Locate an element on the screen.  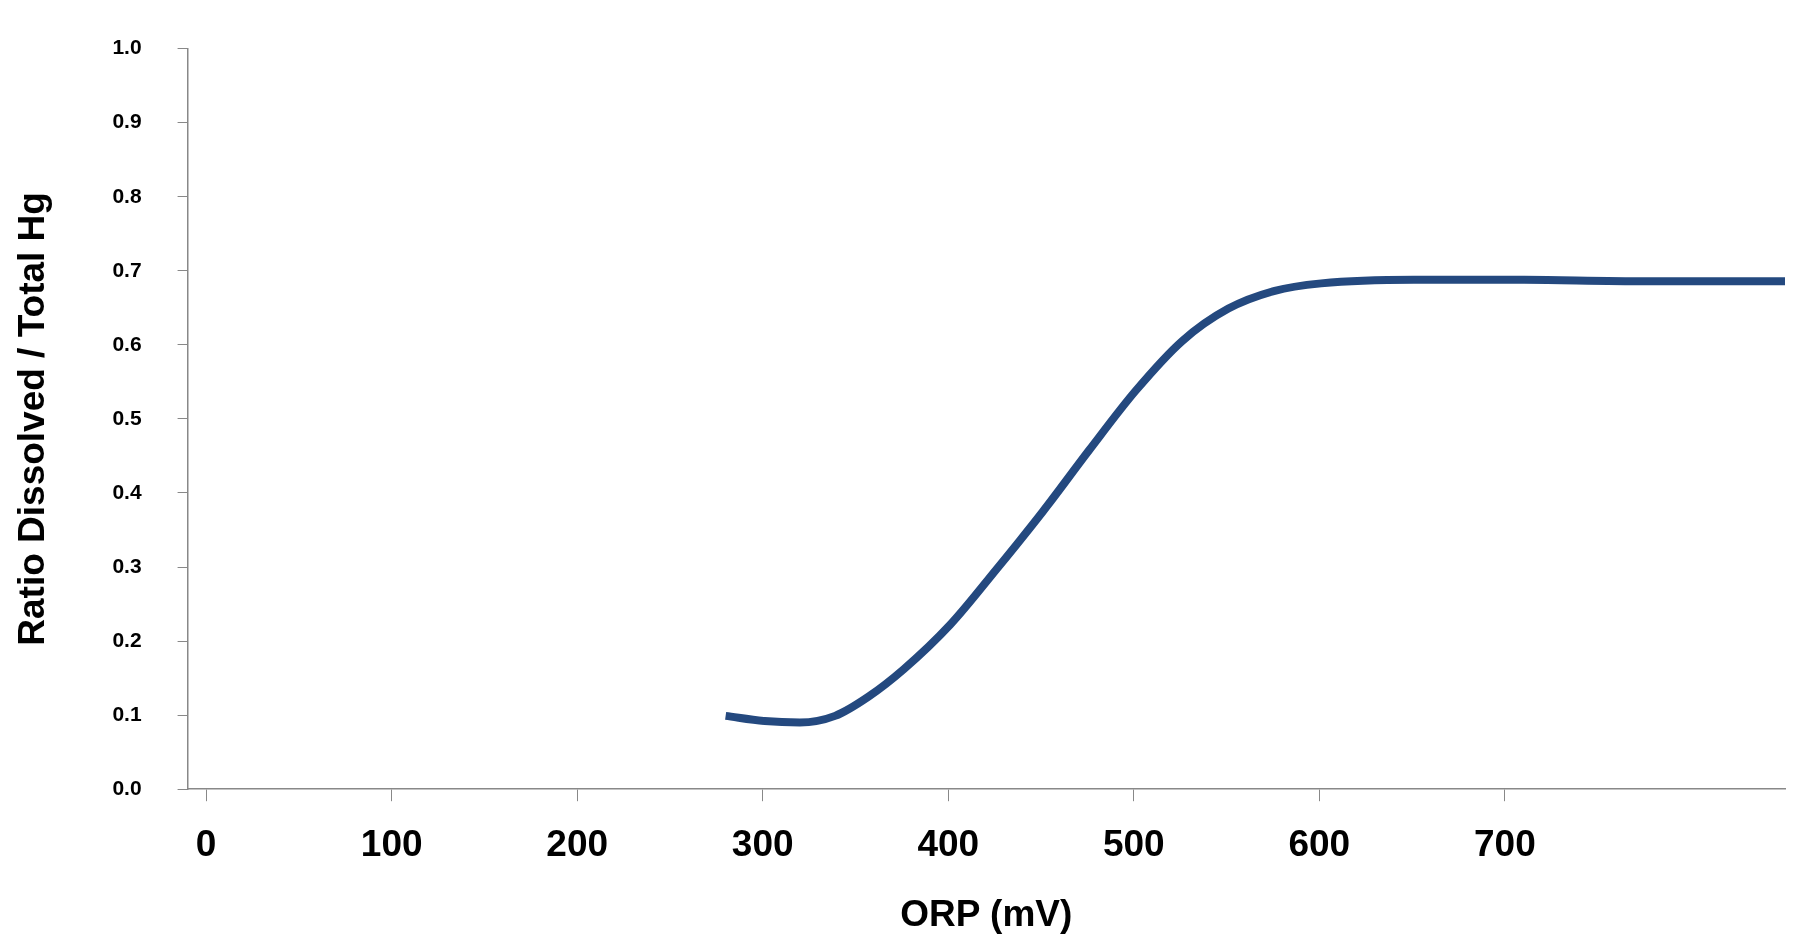
x-tick-label: 400 is located at coordinates (948, 843).